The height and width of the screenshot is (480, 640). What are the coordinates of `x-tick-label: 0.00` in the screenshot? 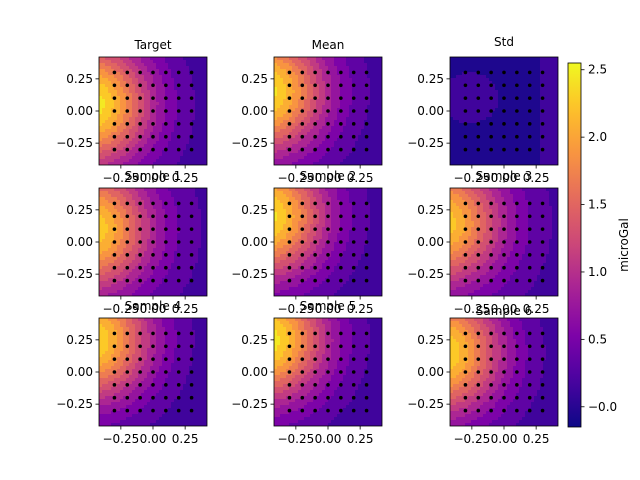 It's located at (504, 178).